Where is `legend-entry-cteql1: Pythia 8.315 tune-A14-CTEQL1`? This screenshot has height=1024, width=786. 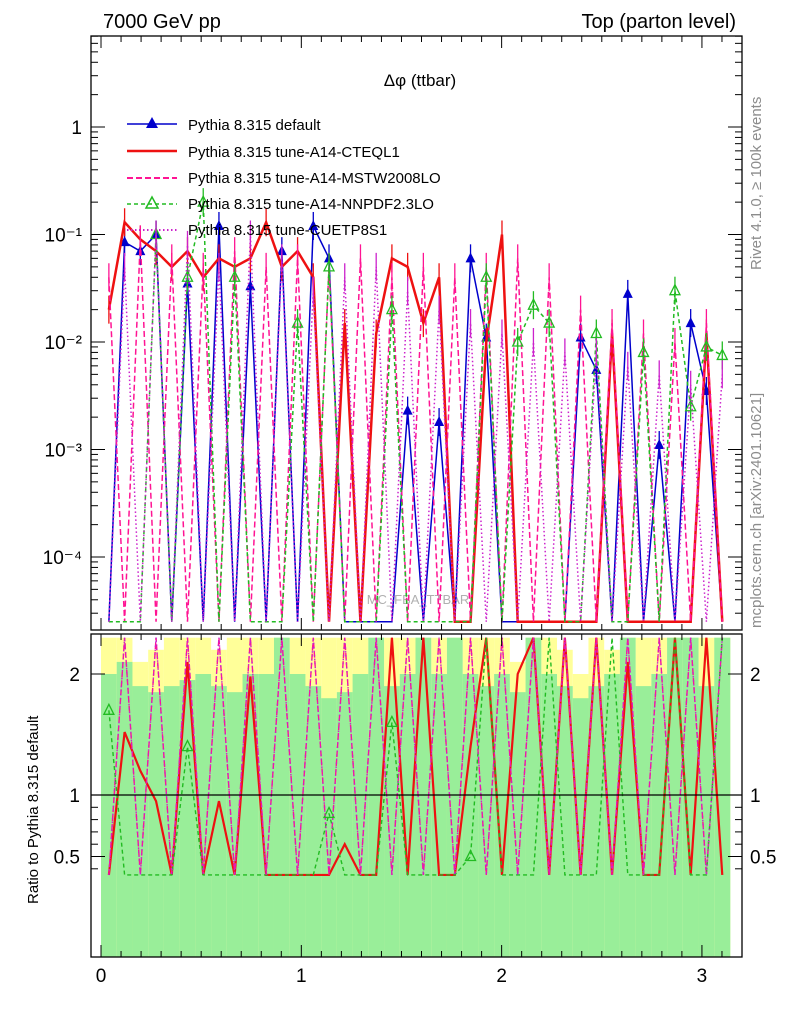 legend-entry-cteql1: Pythia 8.315 tune-A14-CTEQL1 is located at coordinates (263, 152).